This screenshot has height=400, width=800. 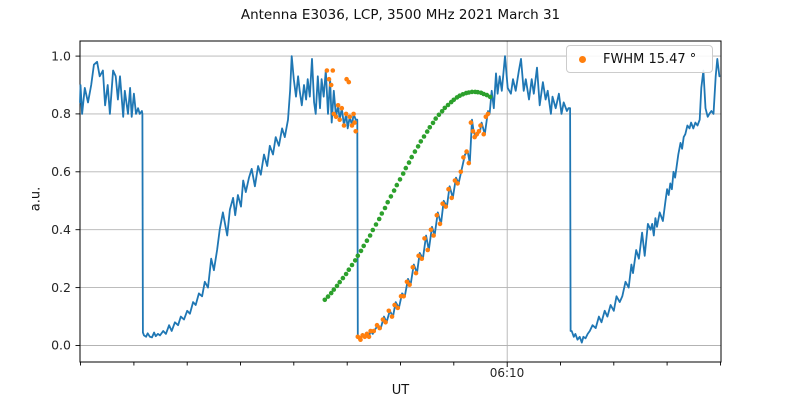 I want to click on y-tick-label: 0.6, so click(x=61, y=171).